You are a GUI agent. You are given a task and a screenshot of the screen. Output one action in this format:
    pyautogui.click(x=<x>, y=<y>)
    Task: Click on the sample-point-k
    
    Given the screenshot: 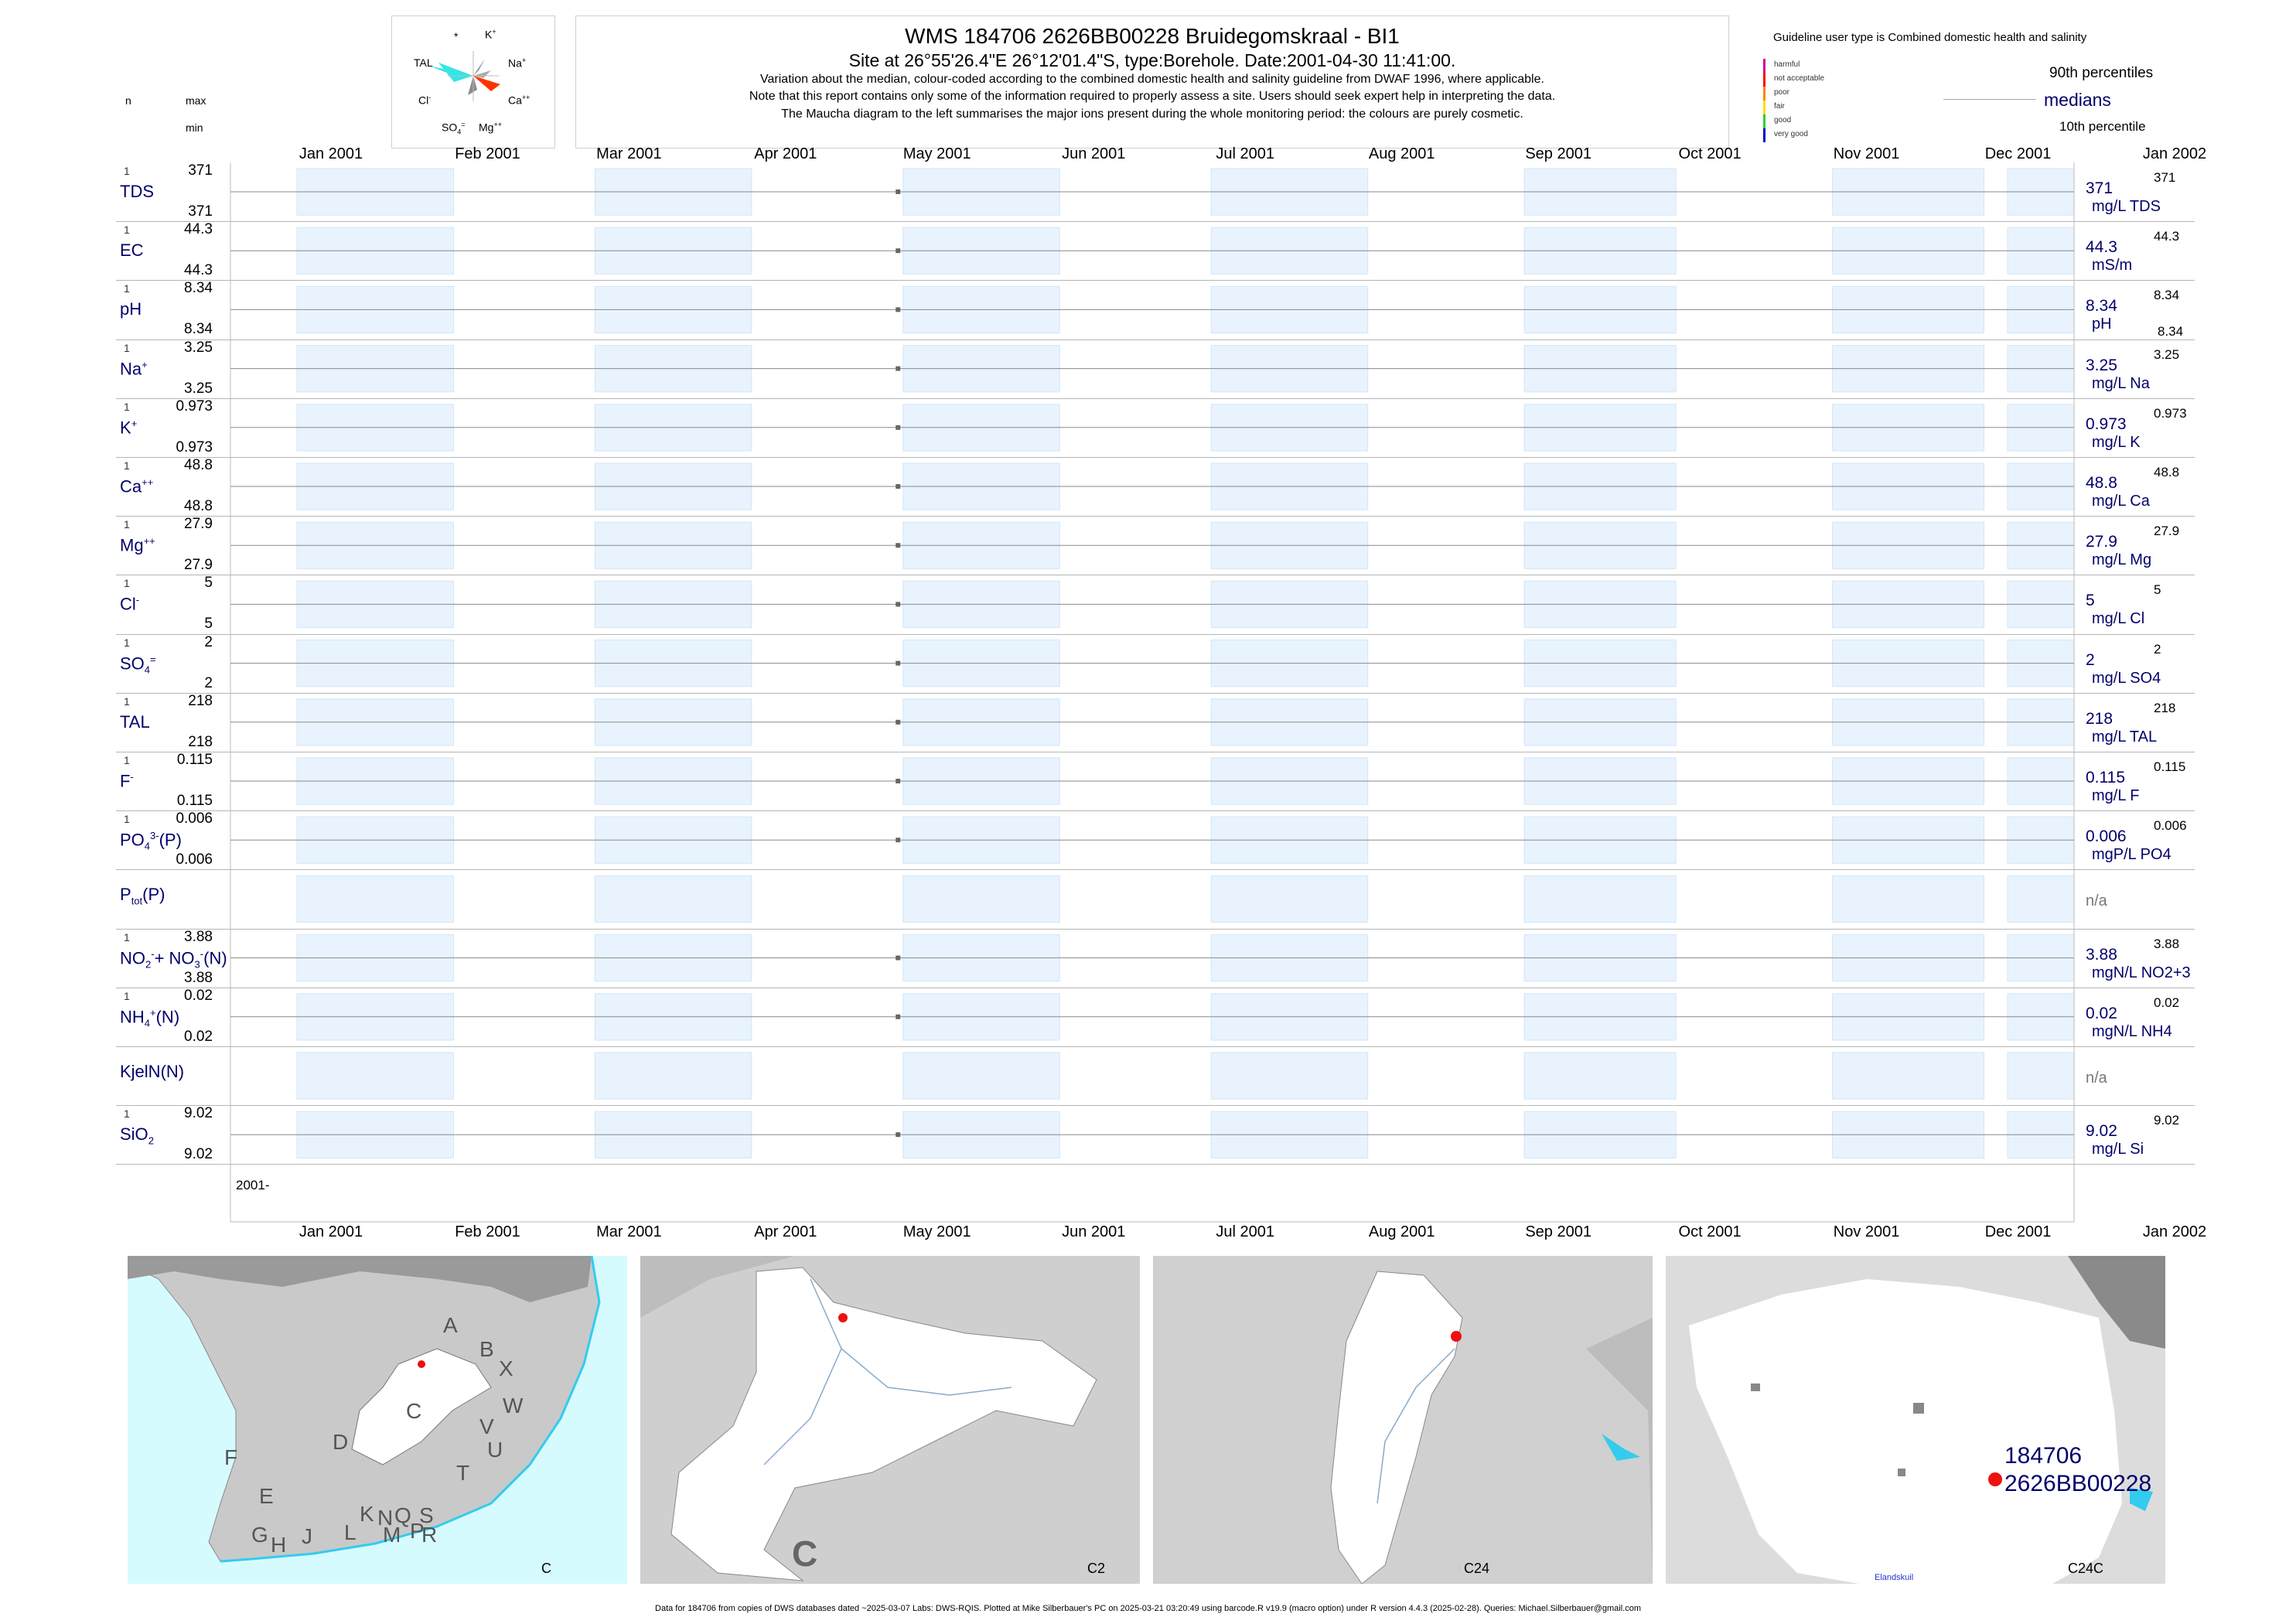 What is the action you would take?
    pyautogui.click(x=898, y=427)
    